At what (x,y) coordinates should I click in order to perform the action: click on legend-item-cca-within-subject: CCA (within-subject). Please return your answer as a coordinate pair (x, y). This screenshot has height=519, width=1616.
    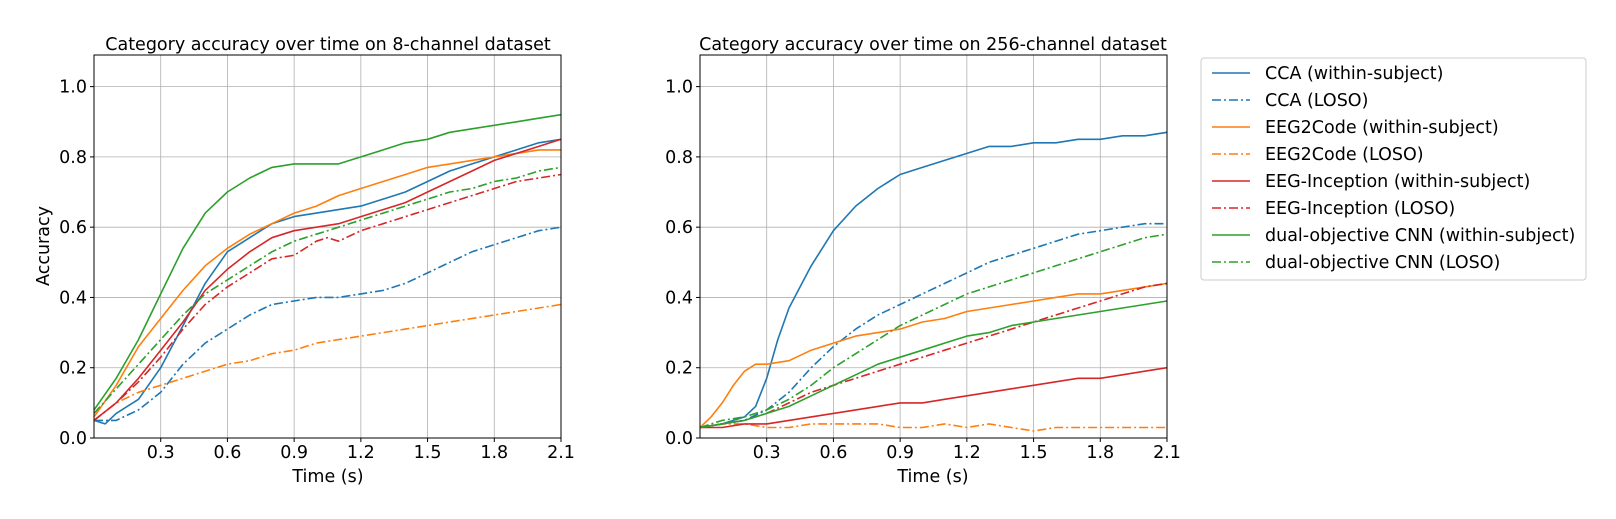
    Looking at the image, I should click on (1327, 74).